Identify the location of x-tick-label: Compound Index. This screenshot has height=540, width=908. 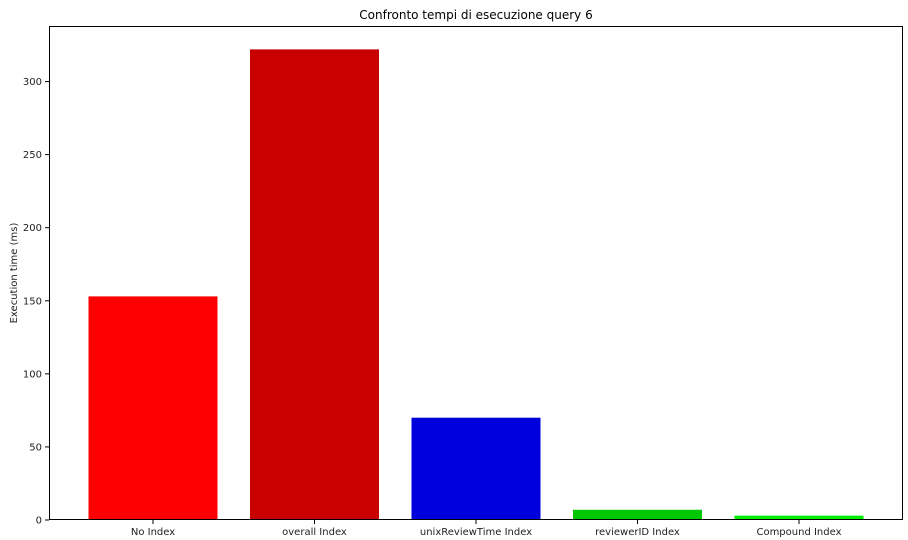
(798, 532).